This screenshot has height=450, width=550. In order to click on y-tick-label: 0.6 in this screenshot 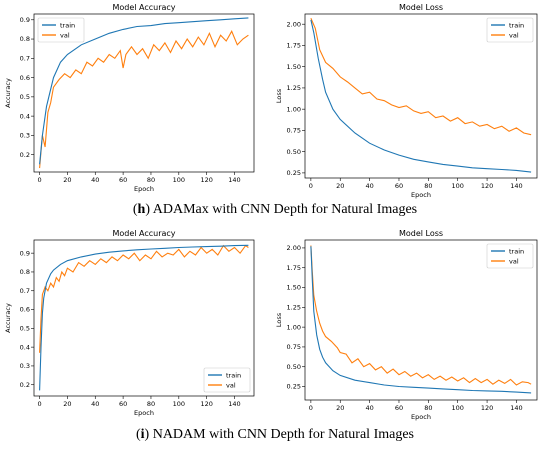, I will do `click(25, 78)`.